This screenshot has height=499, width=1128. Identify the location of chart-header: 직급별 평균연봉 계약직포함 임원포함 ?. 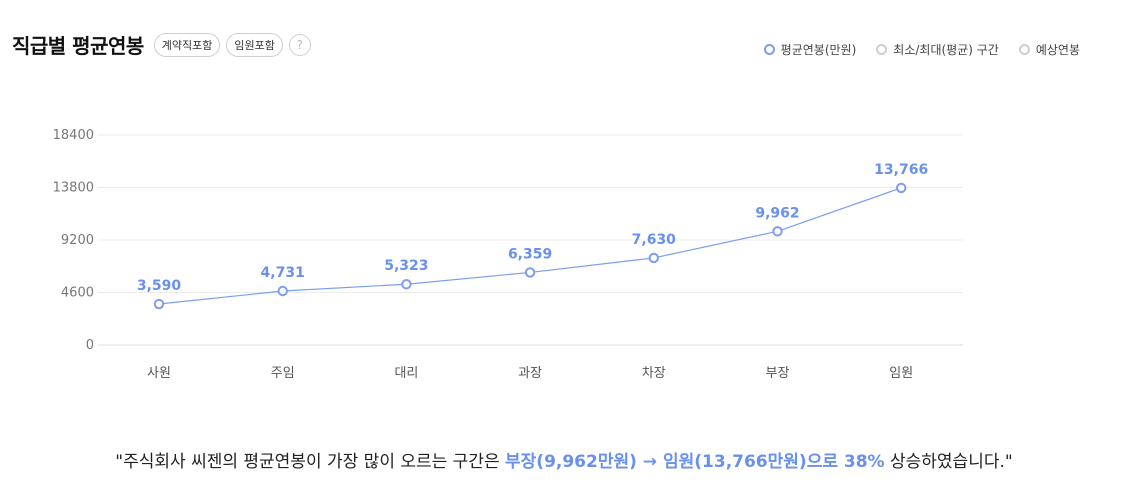
(161, 44).